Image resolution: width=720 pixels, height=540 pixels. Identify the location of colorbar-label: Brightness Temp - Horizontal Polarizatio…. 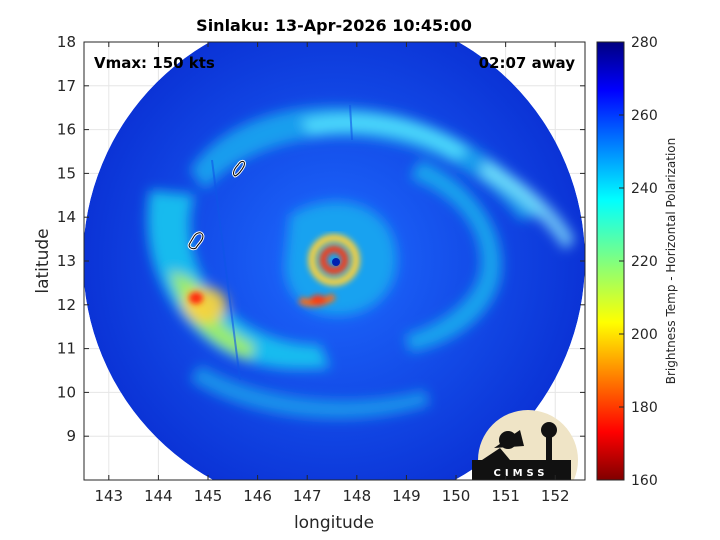
(671, 261).